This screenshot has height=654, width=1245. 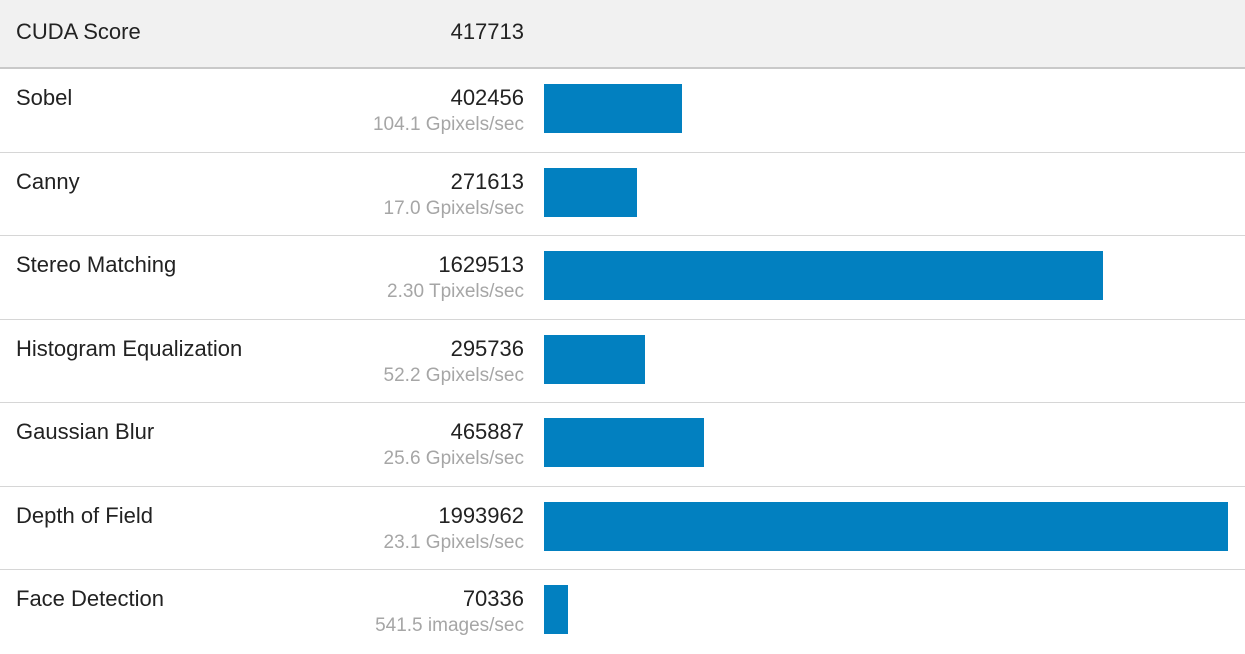 What do you see at coordinates (96, 264) in the screenshot?
I see `category-label: Stereo Matching` at bounding box center [96, 264].